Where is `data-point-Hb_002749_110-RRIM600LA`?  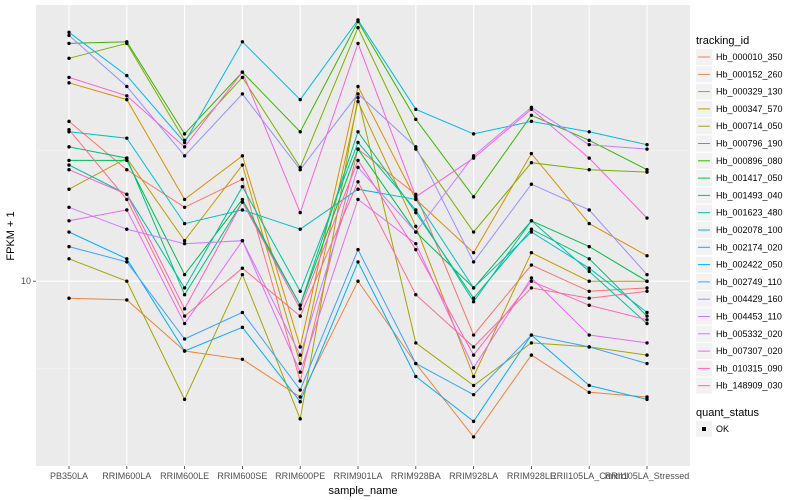
data-point-Hb_002749_110-RRIM600LA is located at coordinates (127, 262).